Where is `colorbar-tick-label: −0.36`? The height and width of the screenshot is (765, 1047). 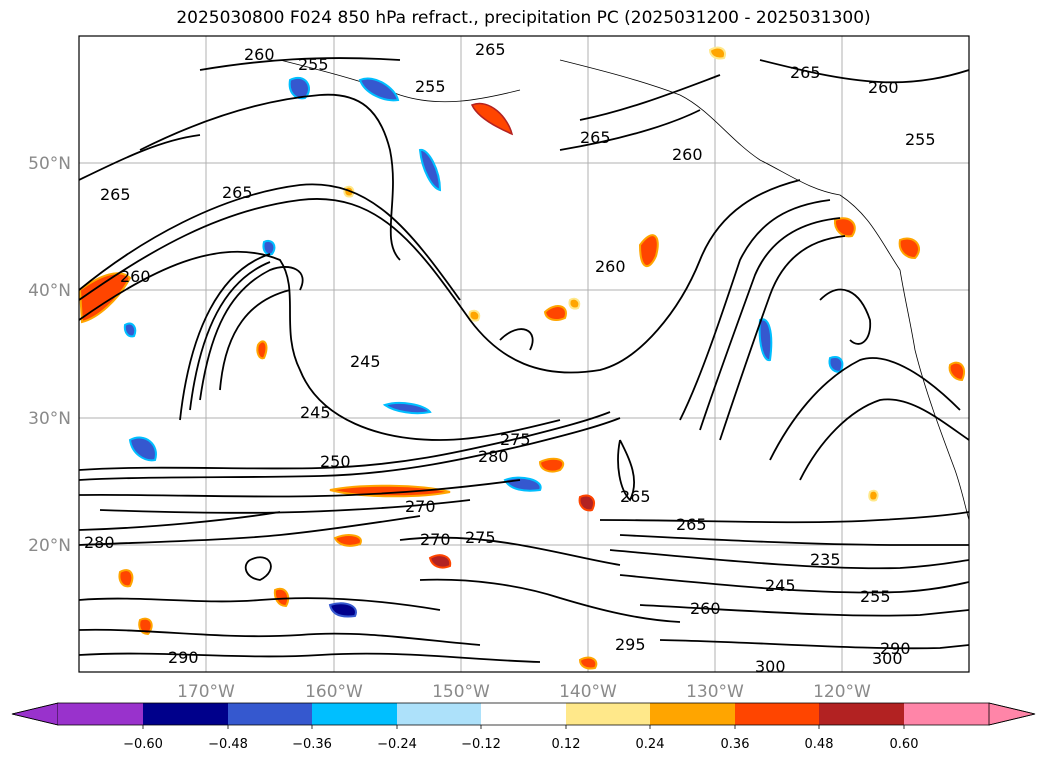 colorbar-tick-label: −0.36 is located at coordinates (312, 744).